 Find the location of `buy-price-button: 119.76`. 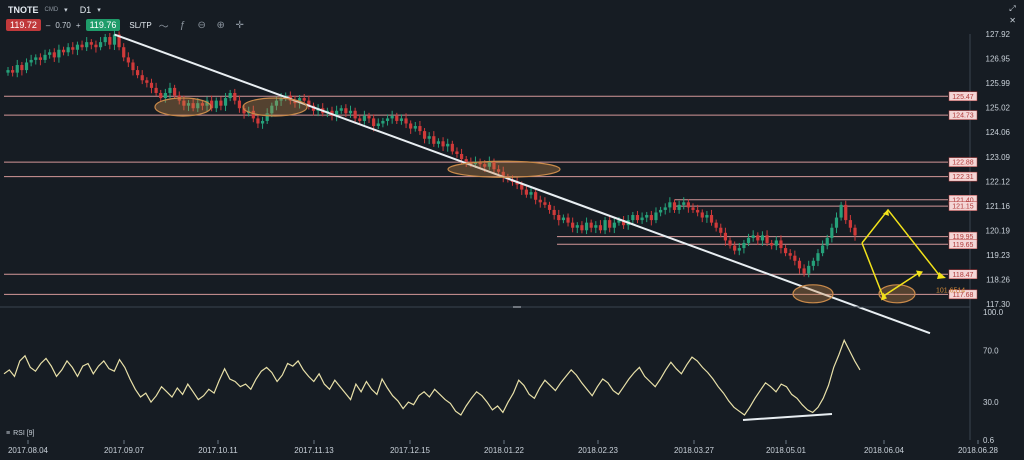

buy-price-button: 119.76 is located at coordinates (103, 25).